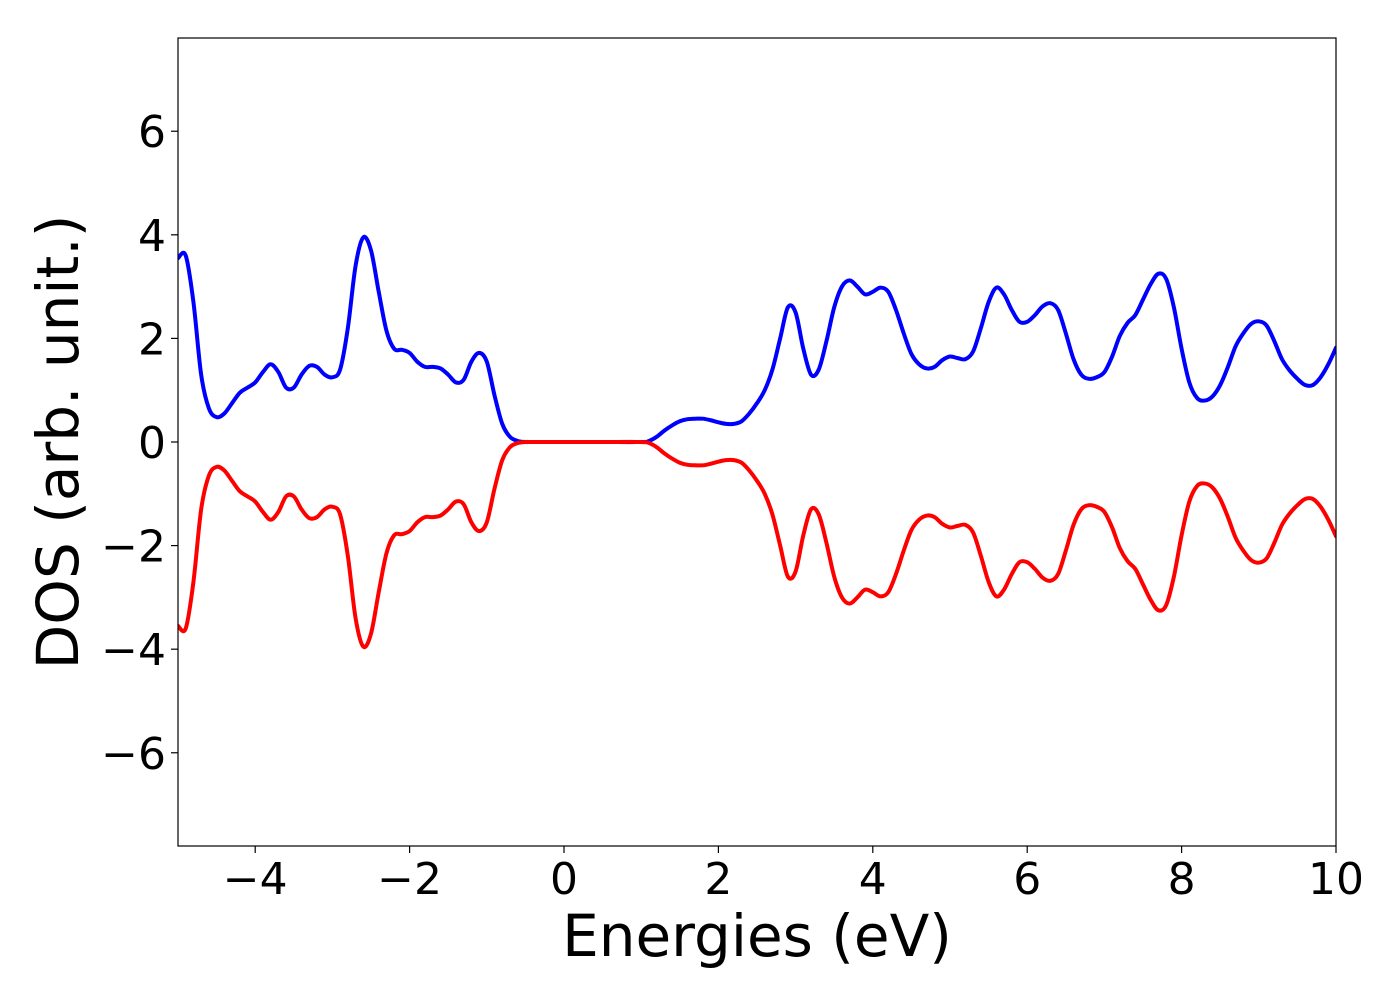  I want to click on y-tick-label: −2, so click(133, 547).